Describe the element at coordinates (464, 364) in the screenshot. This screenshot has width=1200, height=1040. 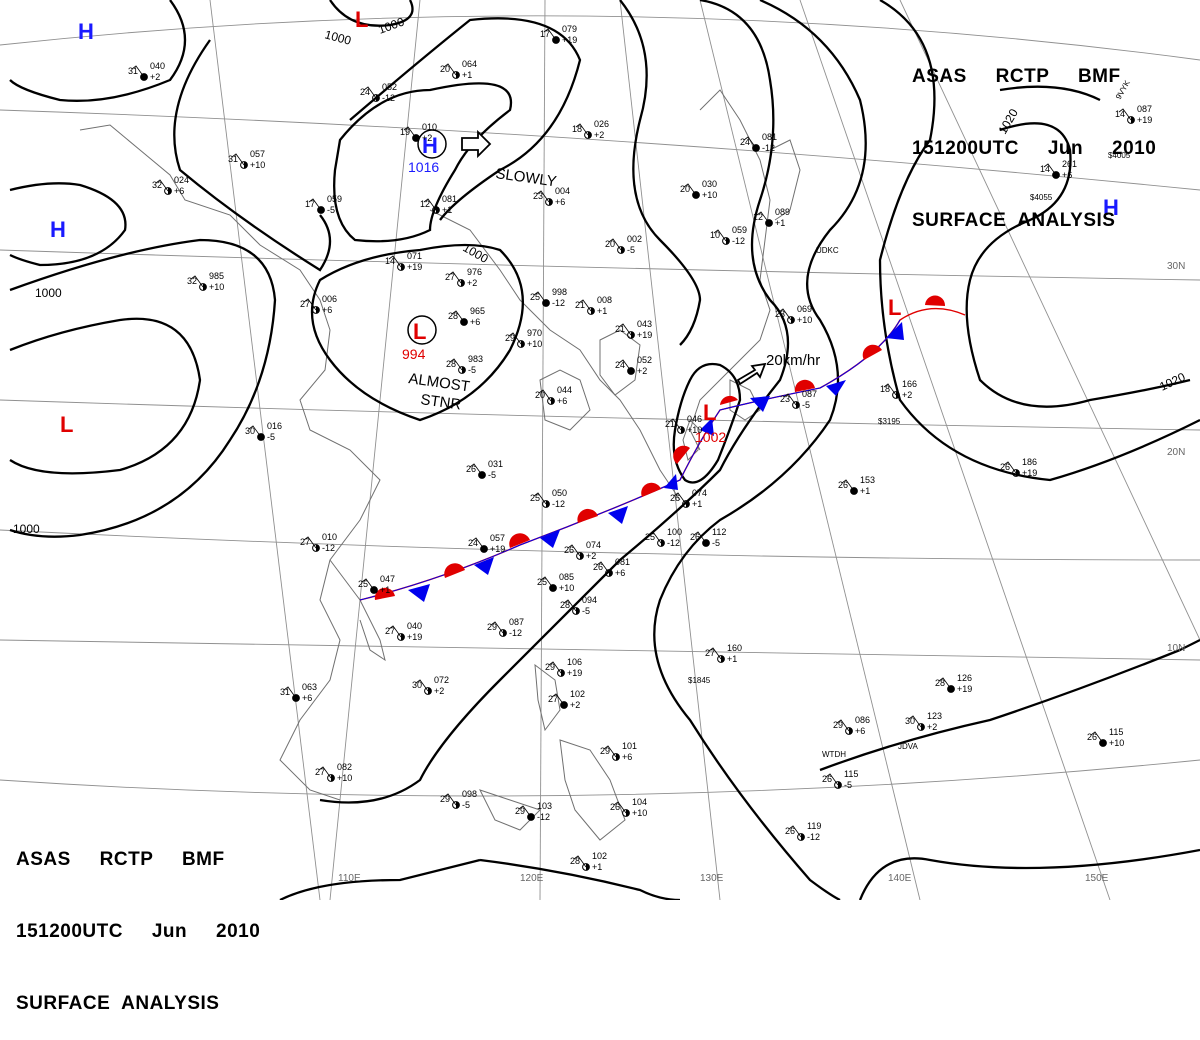
I see `station-plot: 28 983-5` at that location.